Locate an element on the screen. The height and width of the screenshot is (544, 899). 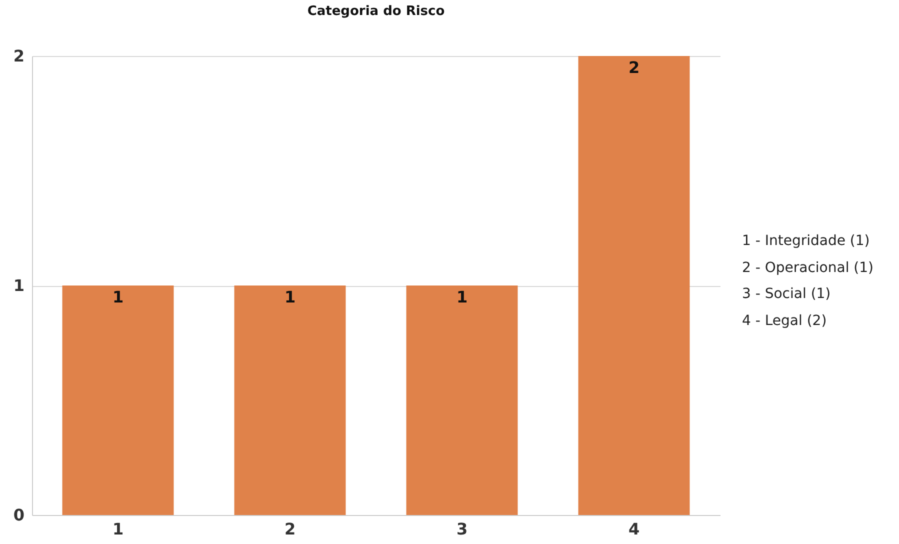
x-tick-label: 1 is located at coordinates (118, 529).